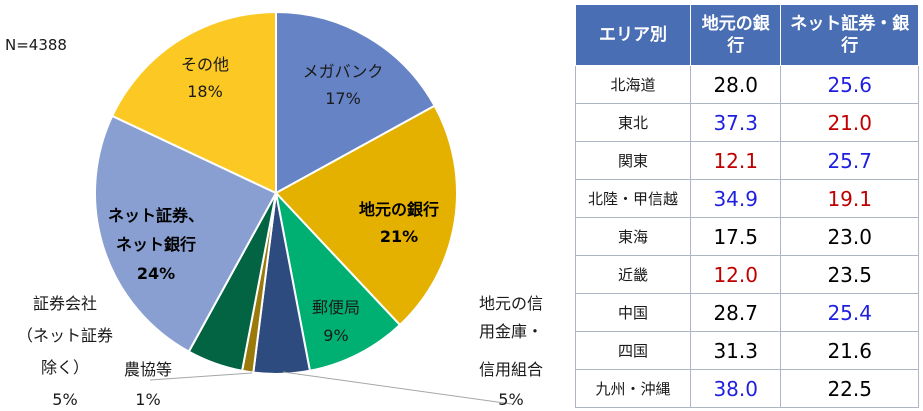 The image size is (923, 411). I want to click on label-local-bank: 地元の銀行, so click(399, 209).